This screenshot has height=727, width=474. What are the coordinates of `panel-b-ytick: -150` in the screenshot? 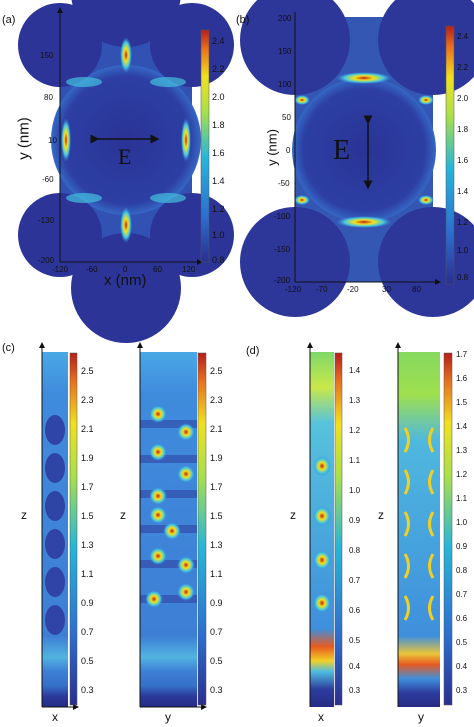 It's located at (282, 249).